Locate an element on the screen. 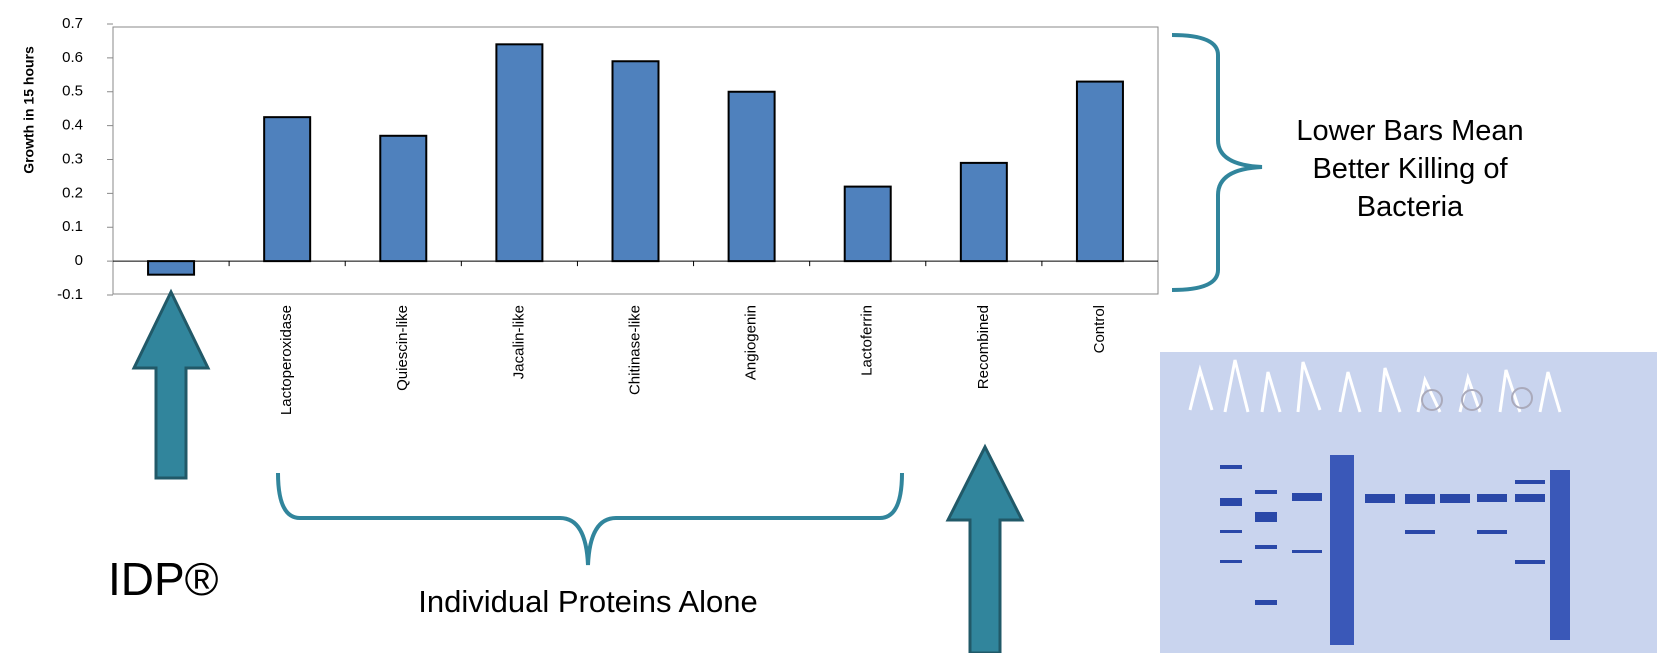 The height and width of the screenshot is (653, 1657). annotation: Lower Bars Mean Better Killing of Bacteria is located at coordinates (1409, 169).